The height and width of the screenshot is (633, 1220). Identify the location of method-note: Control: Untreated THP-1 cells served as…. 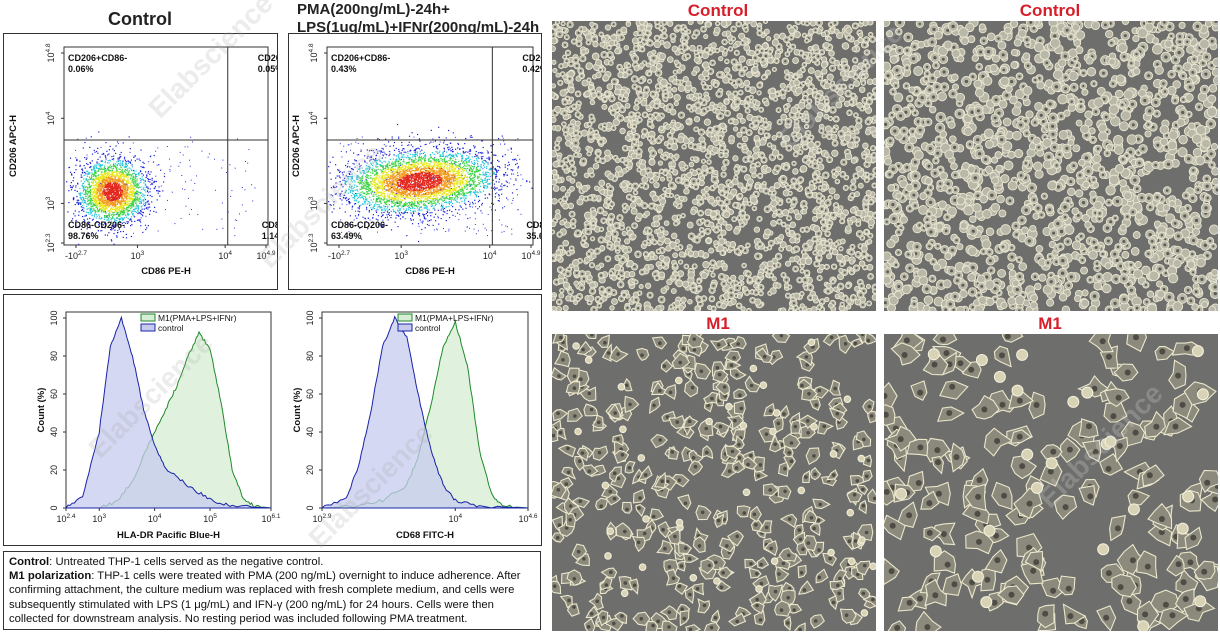
(272, 590).